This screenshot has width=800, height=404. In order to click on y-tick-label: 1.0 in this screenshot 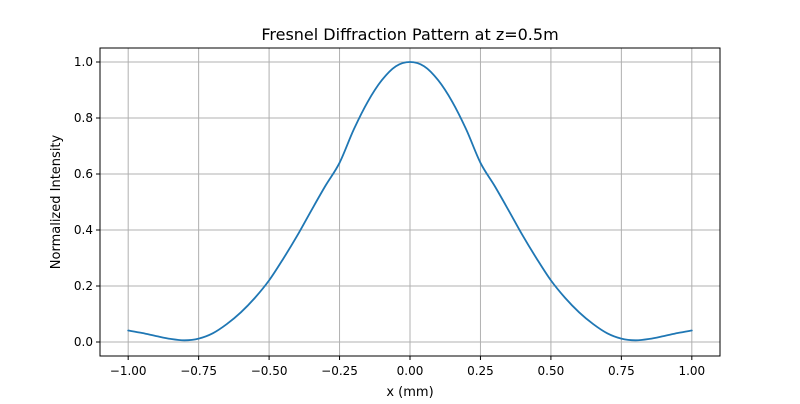, I will do `click(83, 62)`.